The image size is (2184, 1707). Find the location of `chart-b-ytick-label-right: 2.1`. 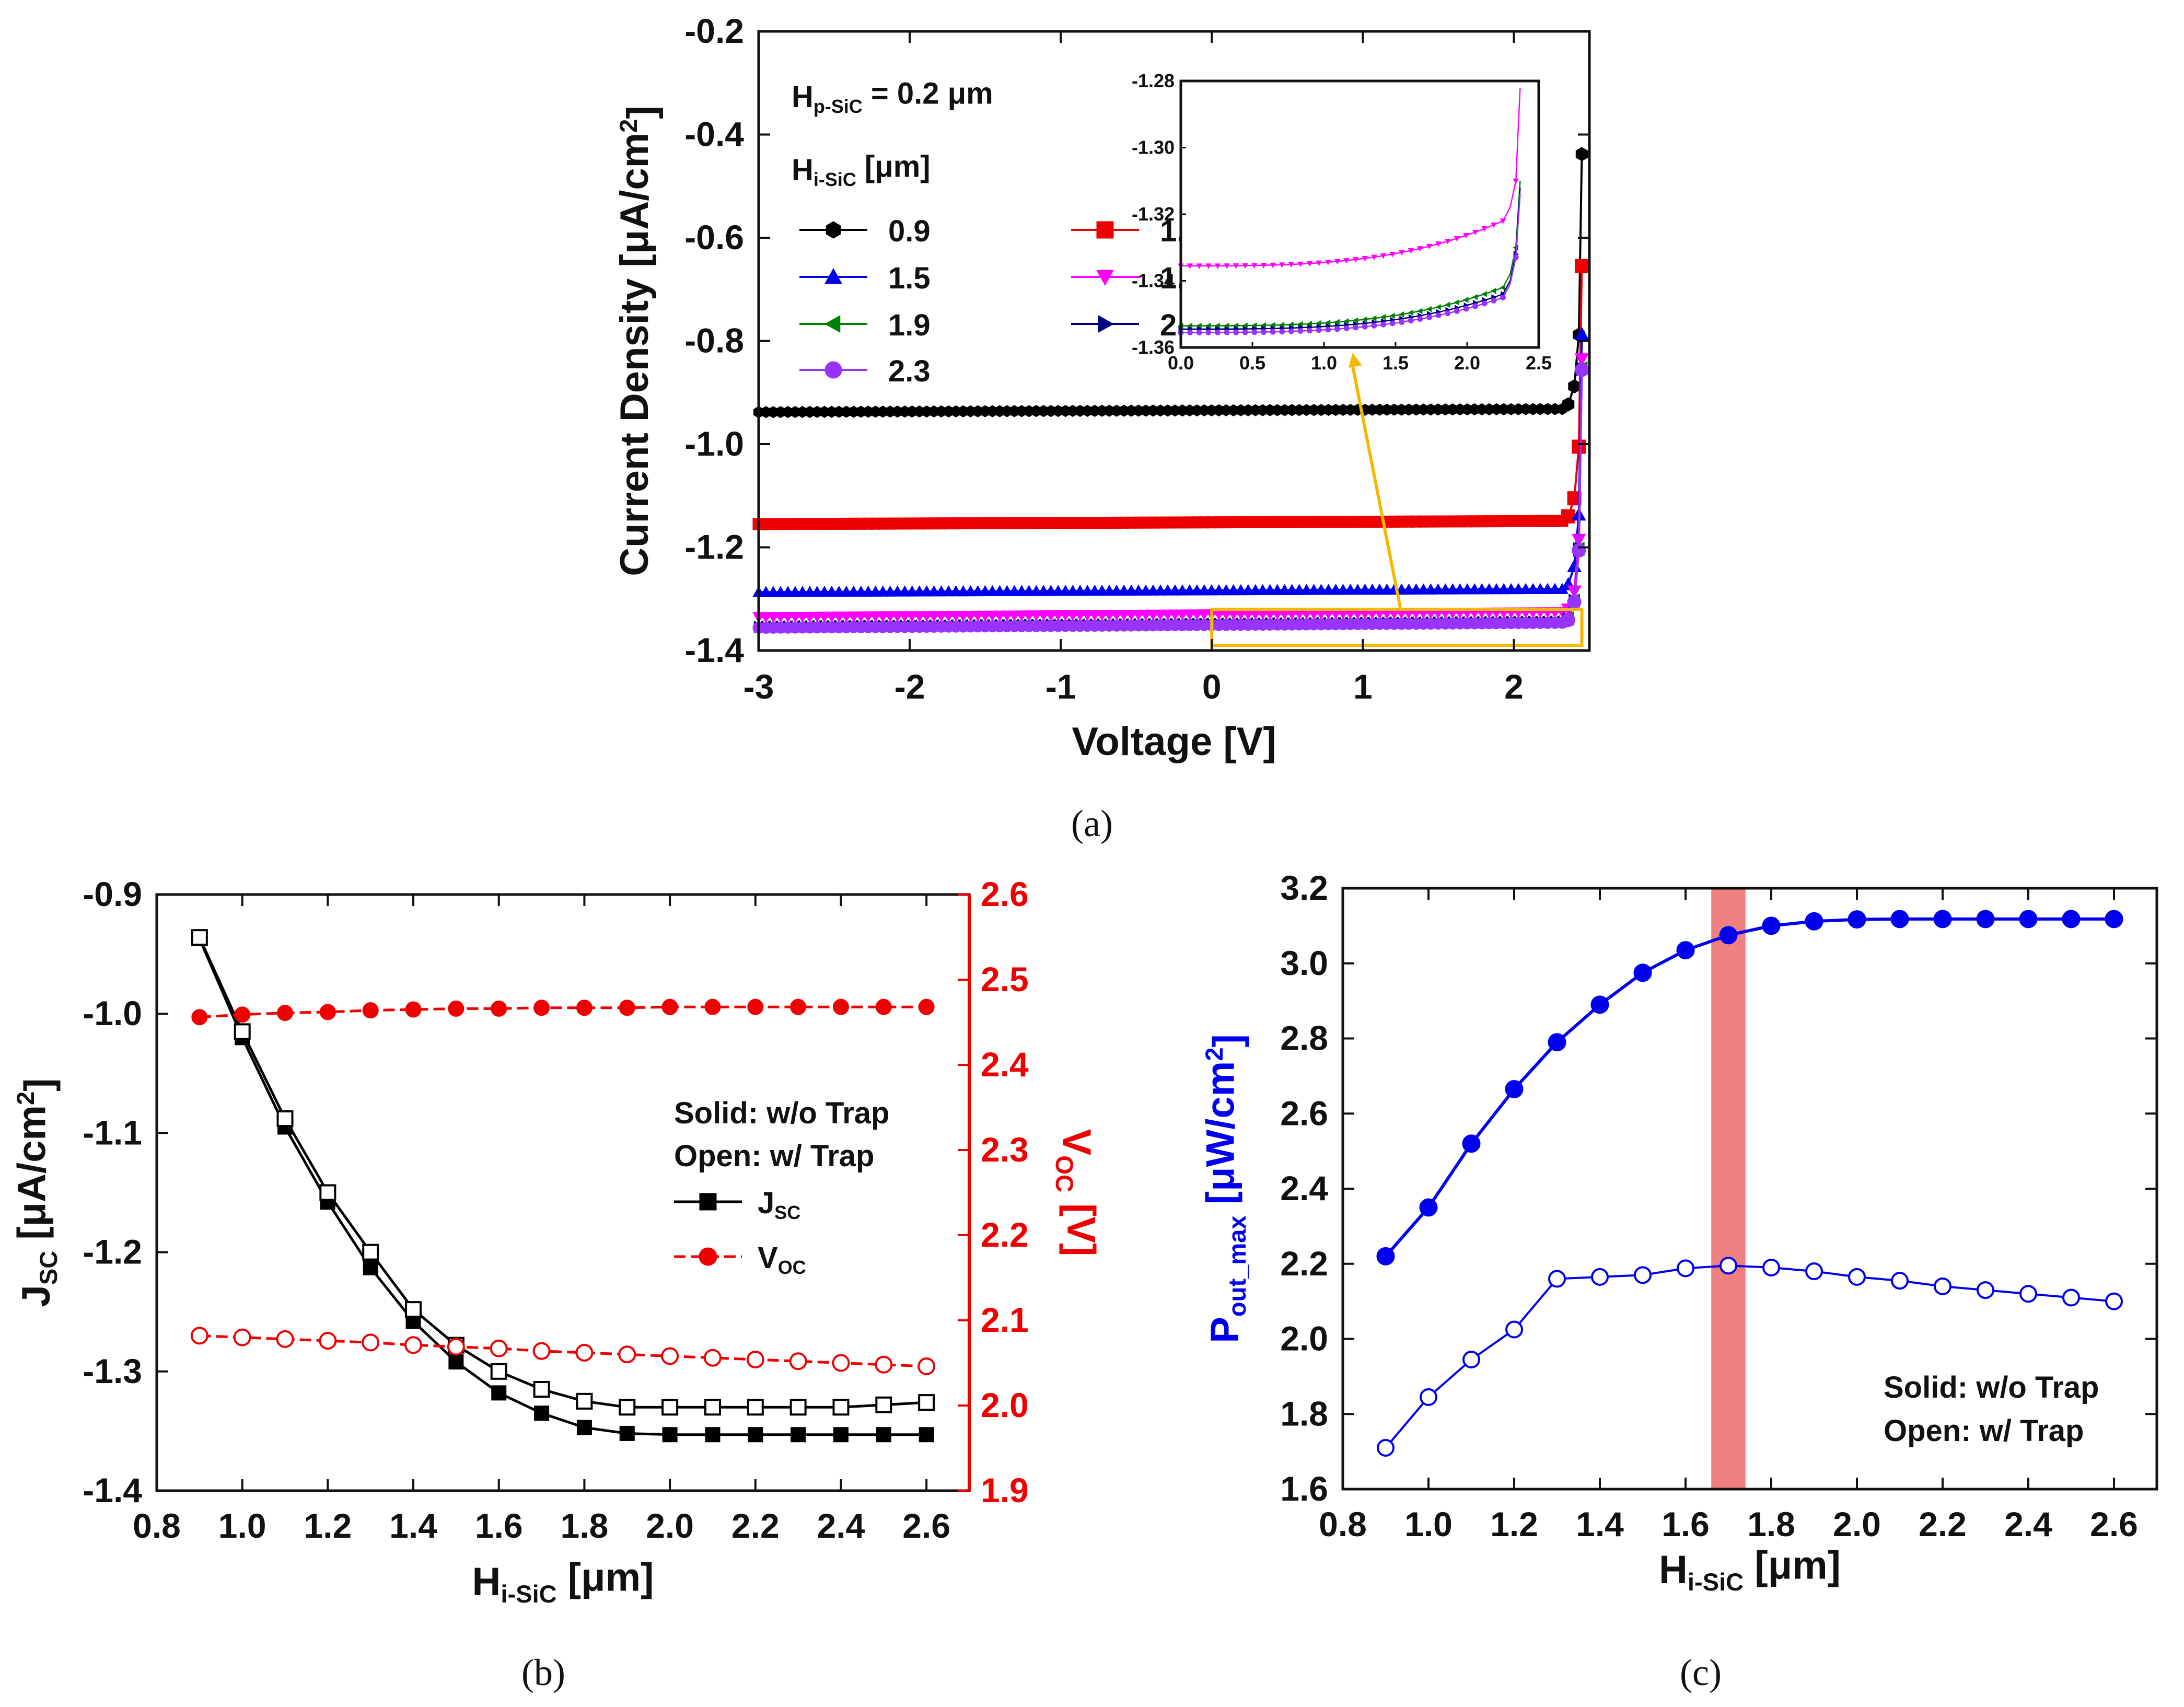

chart-b-ytick-label-right: 2.1 is located at coordinates (1005, 1319).